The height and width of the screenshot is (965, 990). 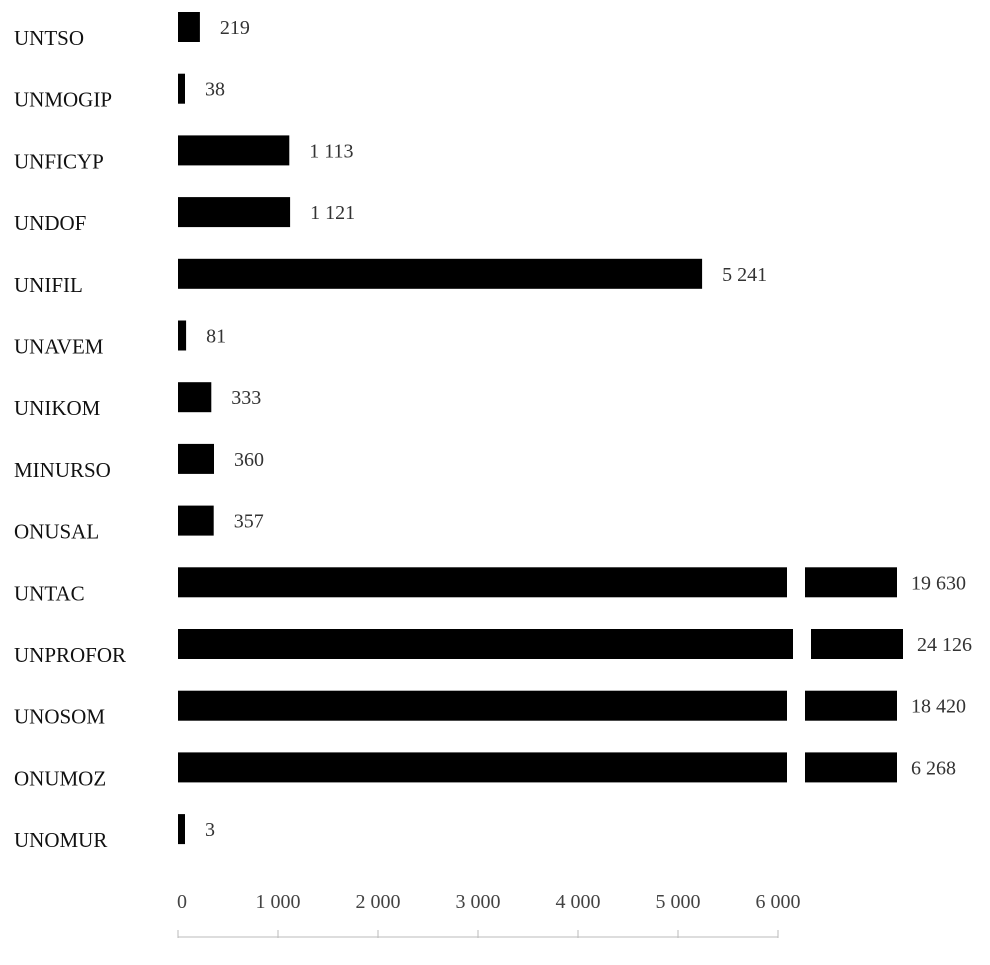 What do you see at coordinates (938, 583) in the screenshot?
I see `value-label-untac: 19 630` at bounding box center [938, 583].